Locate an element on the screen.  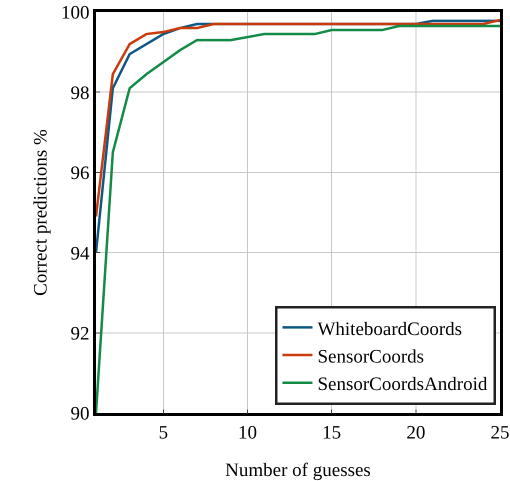
y-tick-label: 96 is located at coordinates (80, 173).